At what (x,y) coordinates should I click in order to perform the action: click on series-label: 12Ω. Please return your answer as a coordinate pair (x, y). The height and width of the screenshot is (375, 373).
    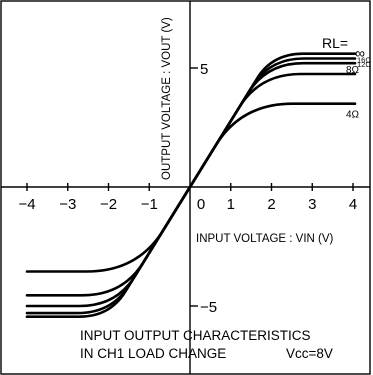
    Looking at the image, I should click on (364, 64).